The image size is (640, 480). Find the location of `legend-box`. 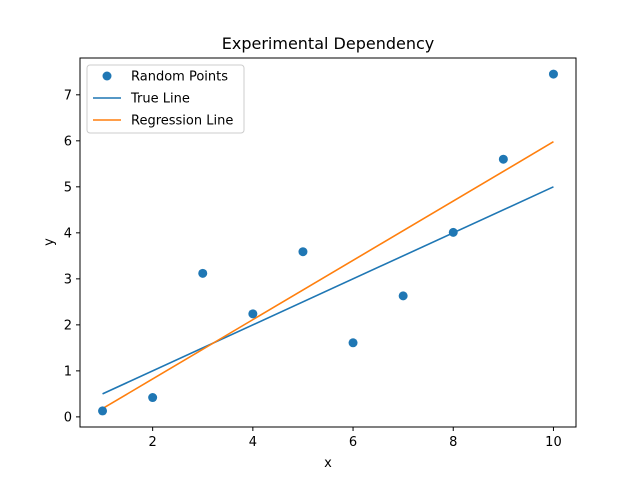

legend-box is located at coordinates (165, 99).